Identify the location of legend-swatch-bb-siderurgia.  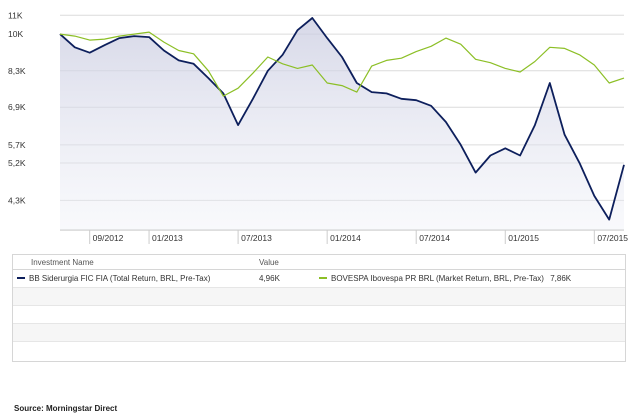
(21, 277).